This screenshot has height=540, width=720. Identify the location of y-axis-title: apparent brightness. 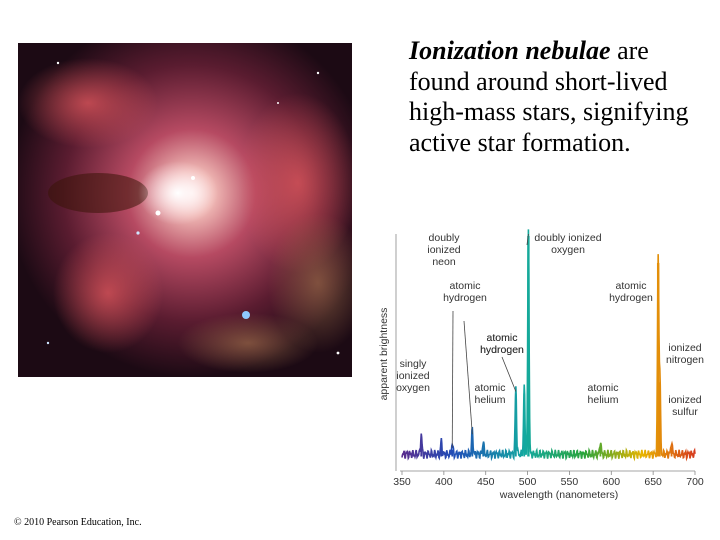
(384, 354).